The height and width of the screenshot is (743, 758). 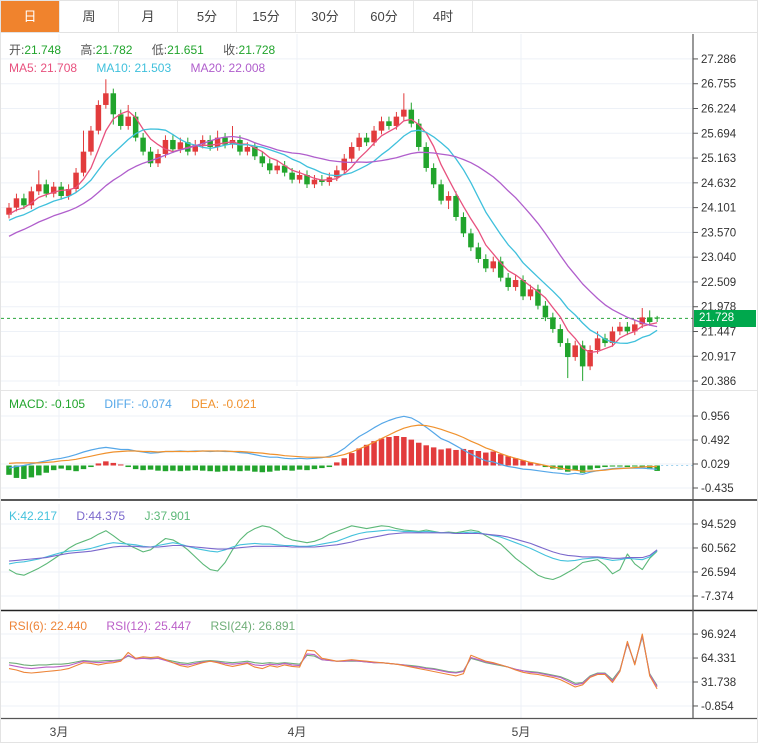 What do you see at coordinates (718, 209) in the screenshot?
I see `y-tick-main: 24.101` at bounding box center [718, 209].